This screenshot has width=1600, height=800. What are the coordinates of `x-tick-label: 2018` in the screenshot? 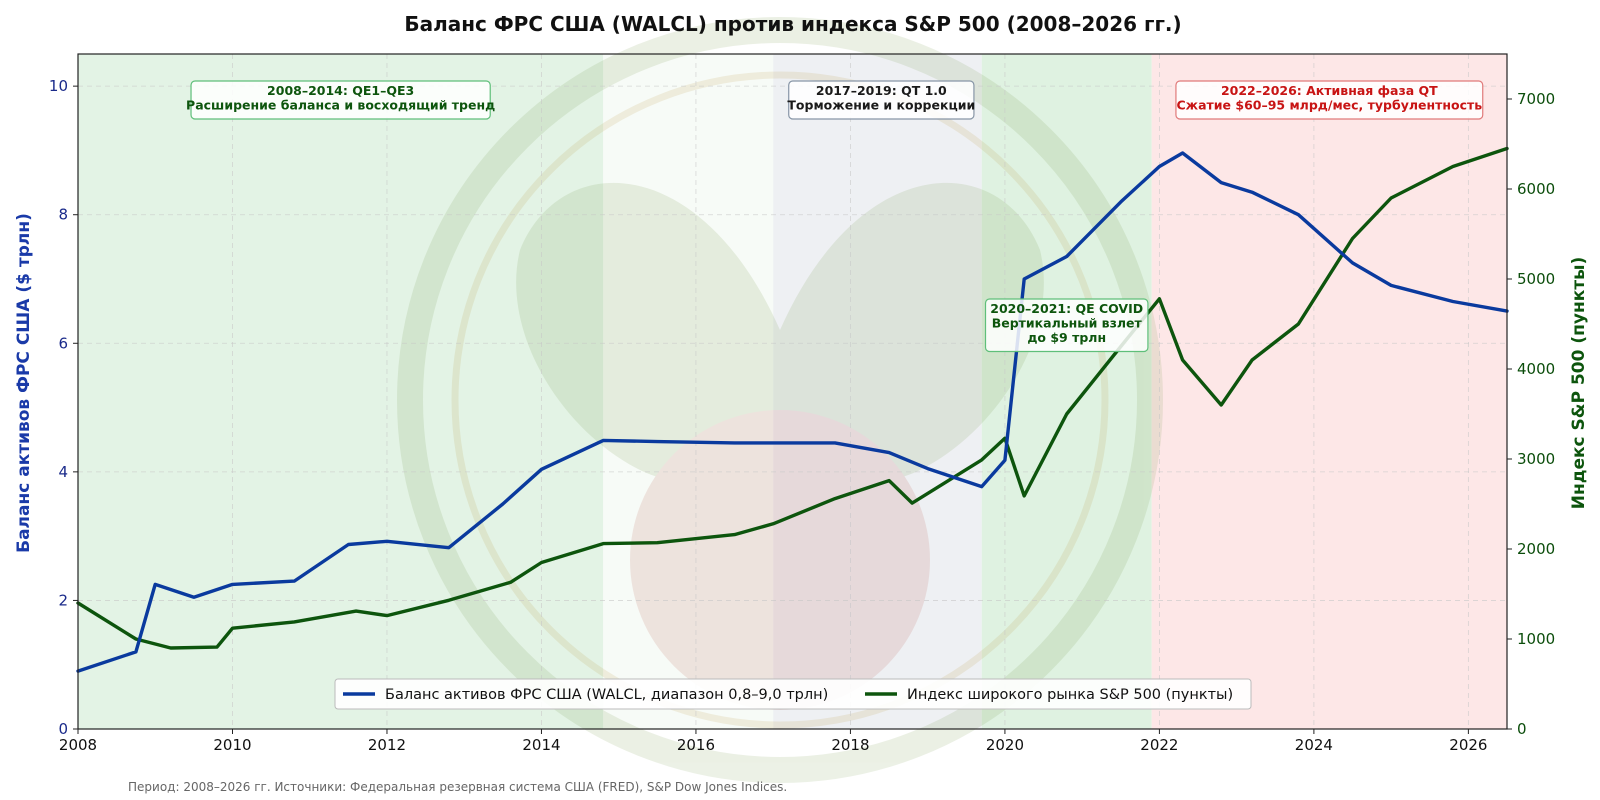 It's located at (850, 745).